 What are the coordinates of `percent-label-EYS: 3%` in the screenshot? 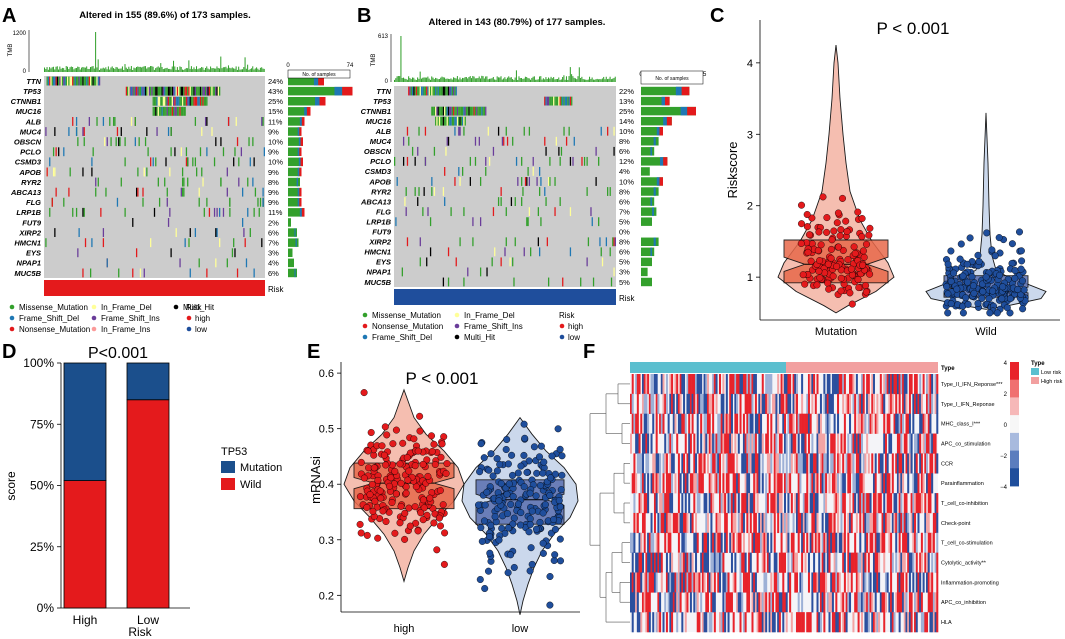 It's located at (273, 253).